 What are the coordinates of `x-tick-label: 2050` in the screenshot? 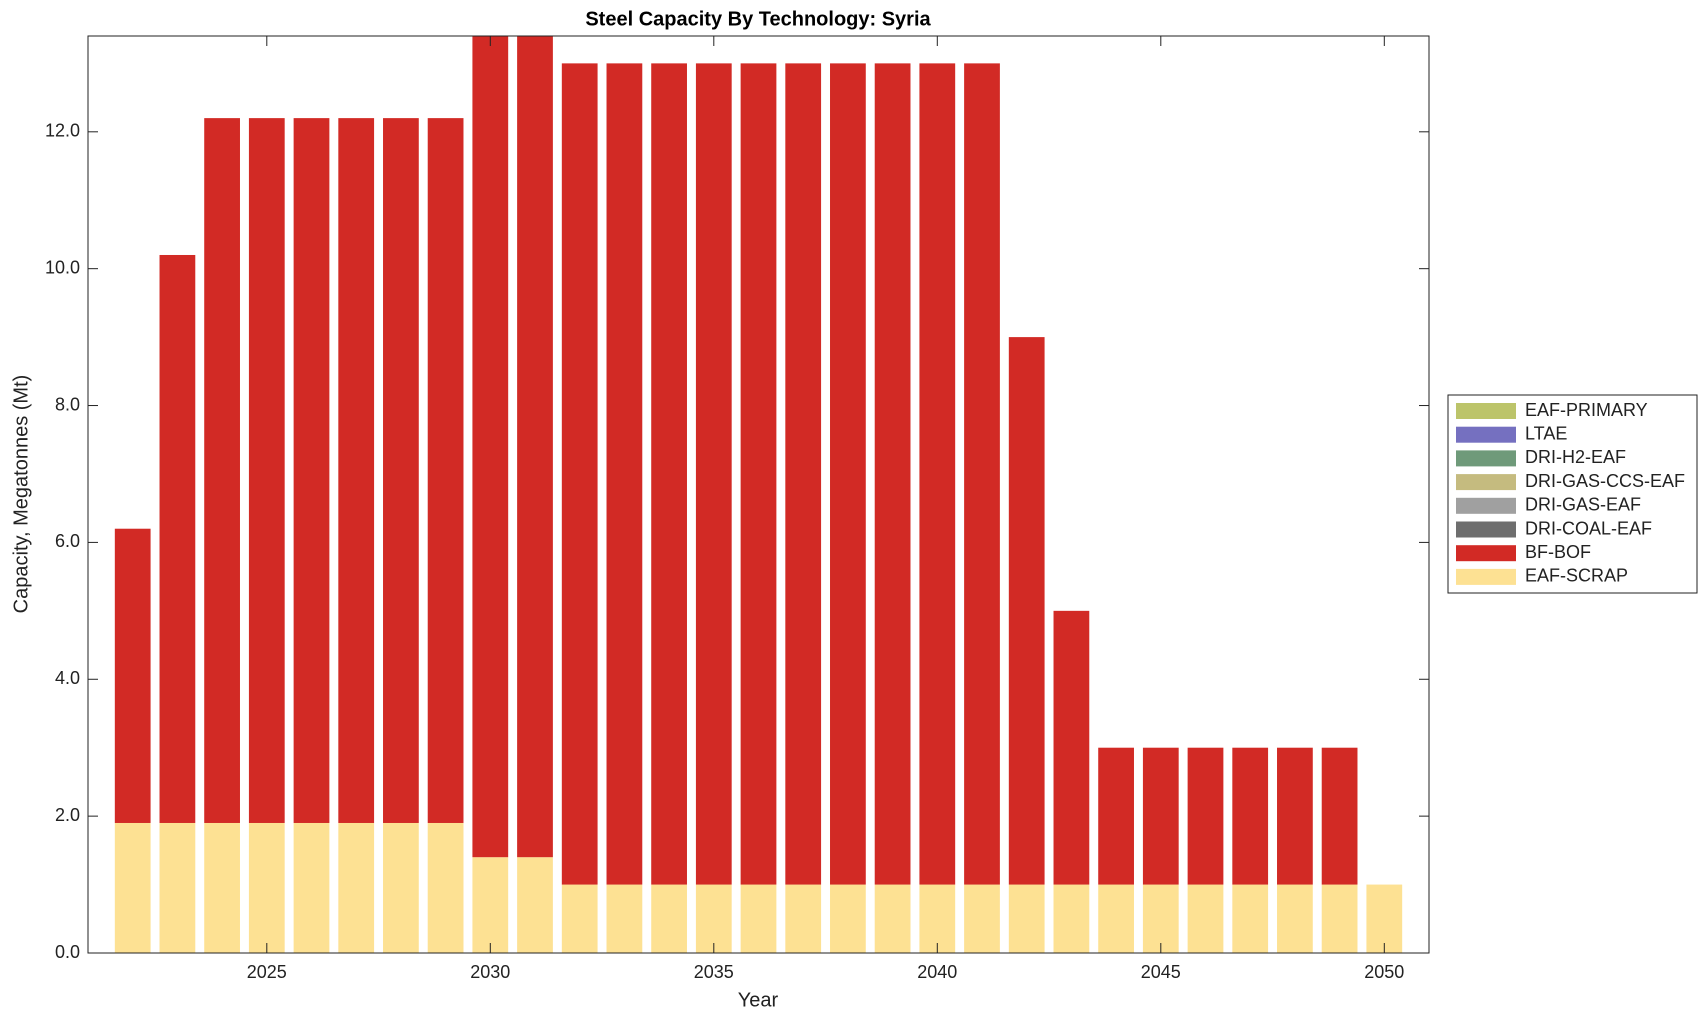 It's located at (1384, 972).